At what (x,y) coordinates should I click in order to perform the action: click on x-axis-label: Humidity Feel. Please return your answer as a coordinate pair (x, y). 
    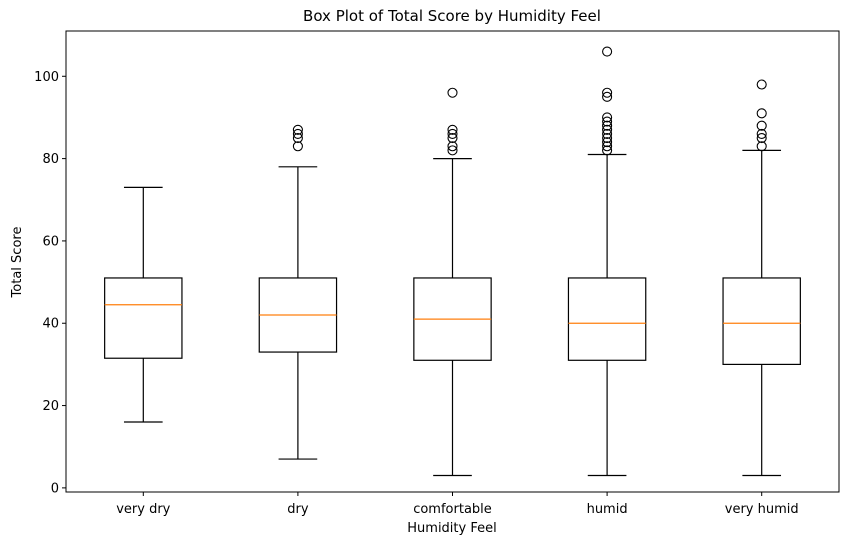
    Looking at the image, I should click on (451, 528).